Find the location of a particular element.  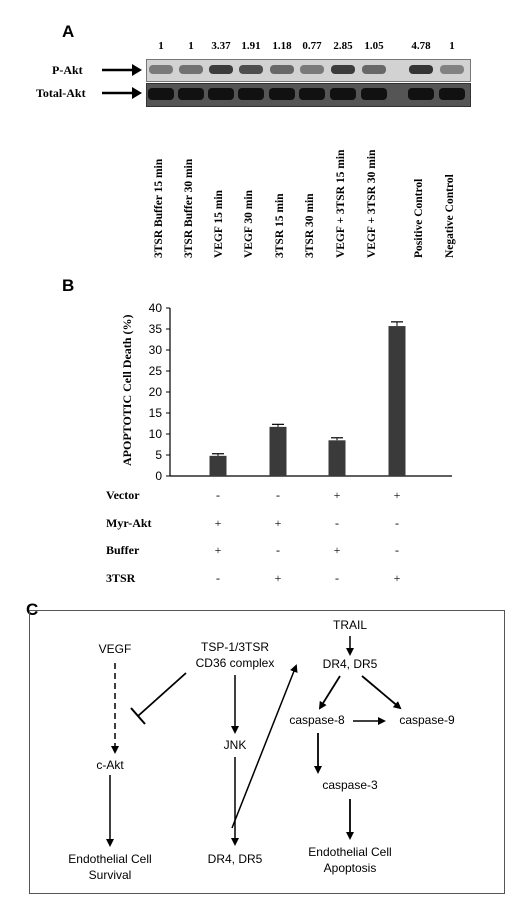

treatment-row-label: Vector is located at coordinates (123, 495).